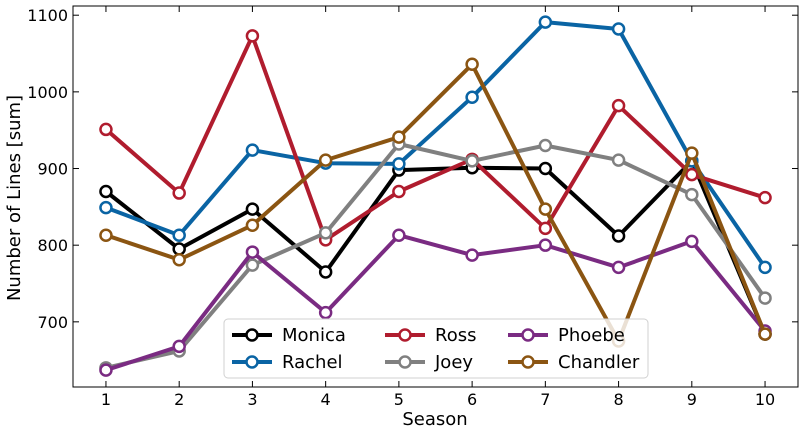  Describe the element at coordinates (430, 335) in the screenshot. I see `legend-item-ross: Ross` at that location.